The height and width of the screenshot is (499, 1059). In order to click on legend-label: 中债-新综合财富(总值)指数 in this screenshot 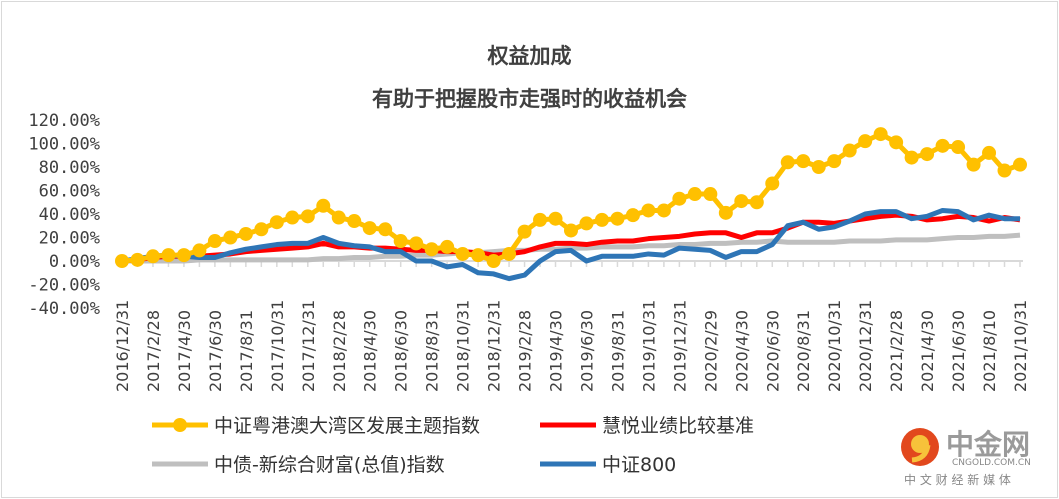, I will do `click(329, 465)`.